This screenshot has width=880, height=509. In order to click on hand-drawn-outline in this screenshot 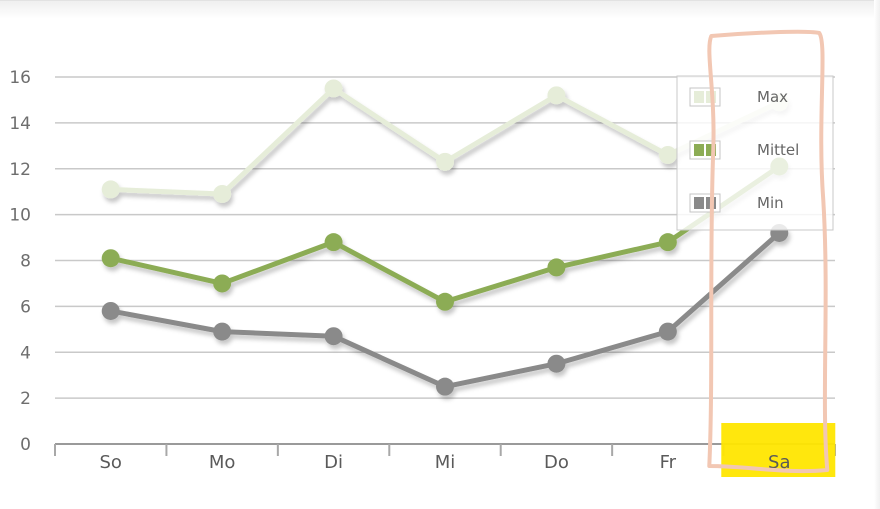, I will do `click(768, 251)`.